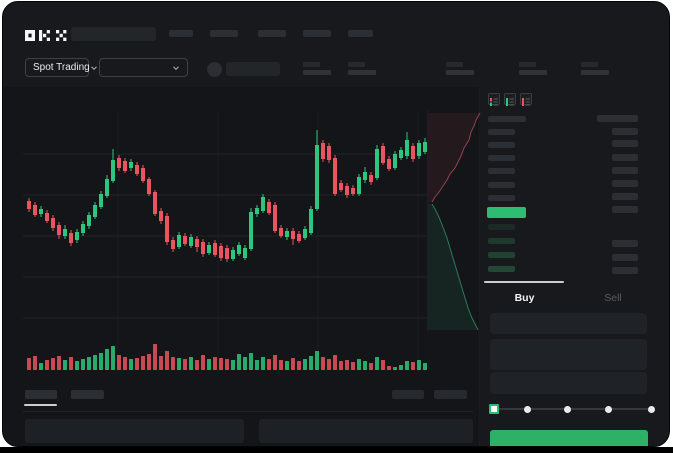 The width and height of the screenshot is (673, 453). What do you see at coordinates (477, 266) in the screenshot?
I see `panel-divider` at bounding box center [477, 266].